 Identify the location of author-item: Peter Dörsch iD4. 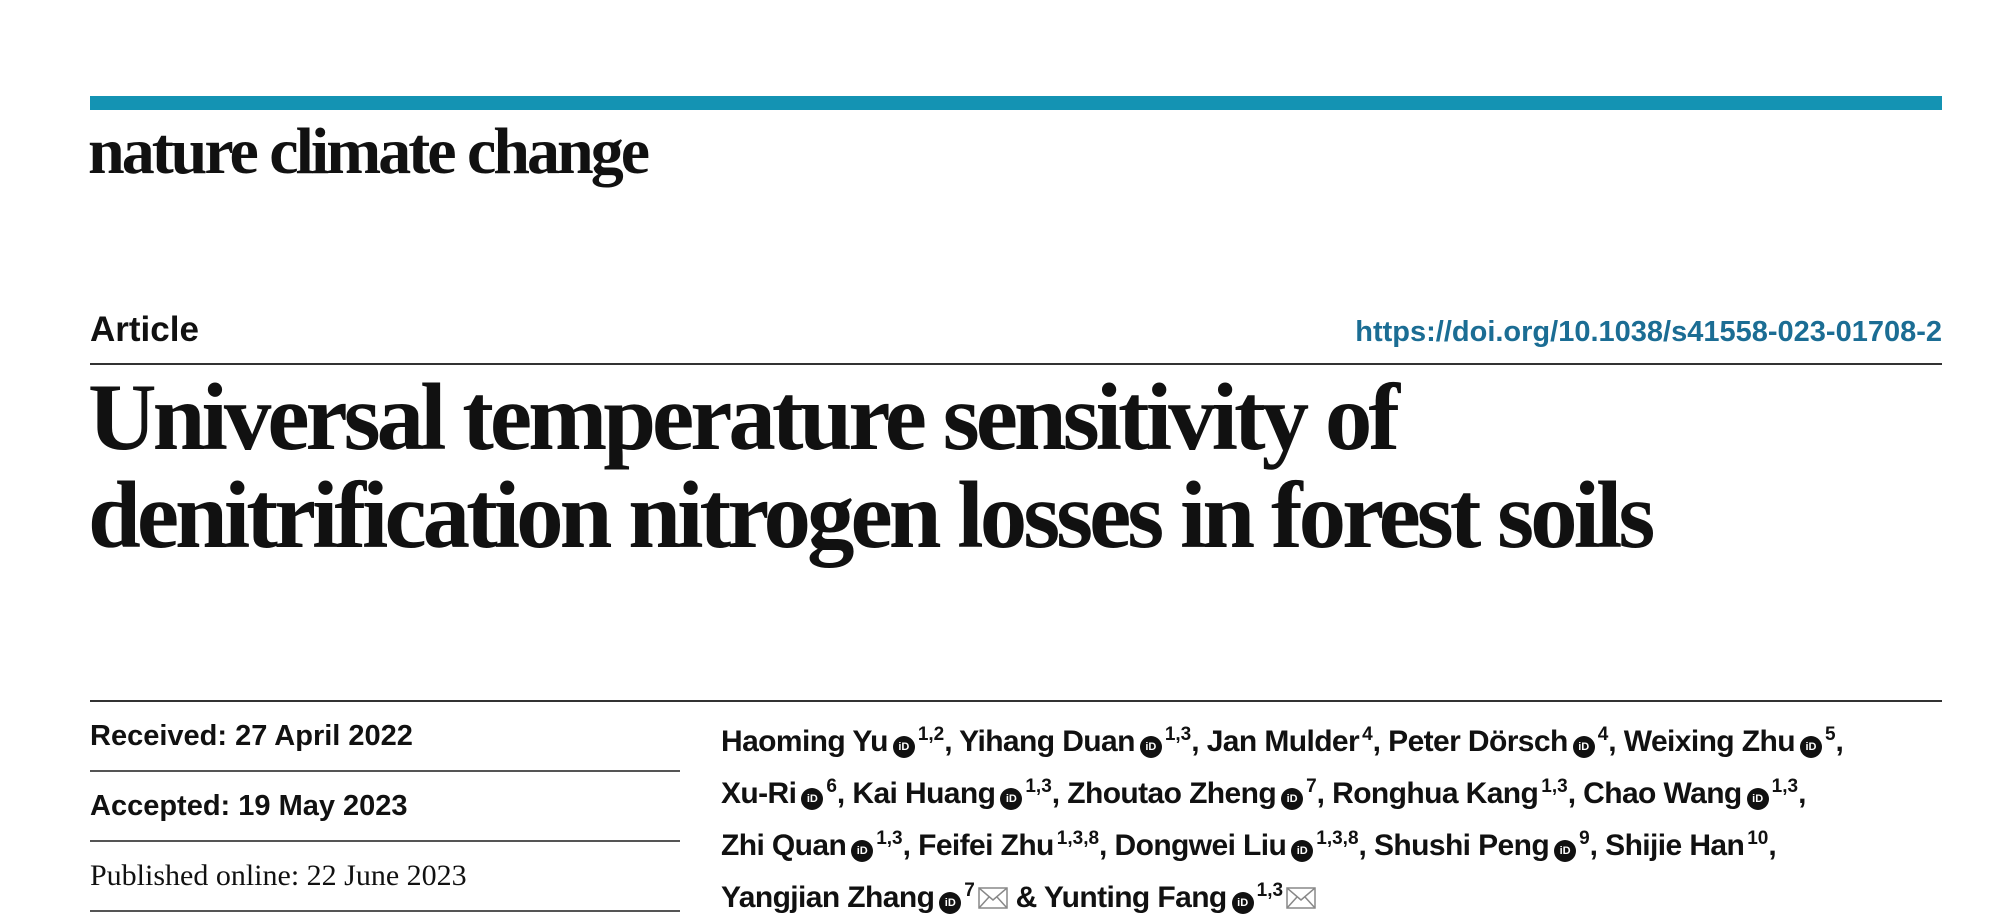
(1498, 741).